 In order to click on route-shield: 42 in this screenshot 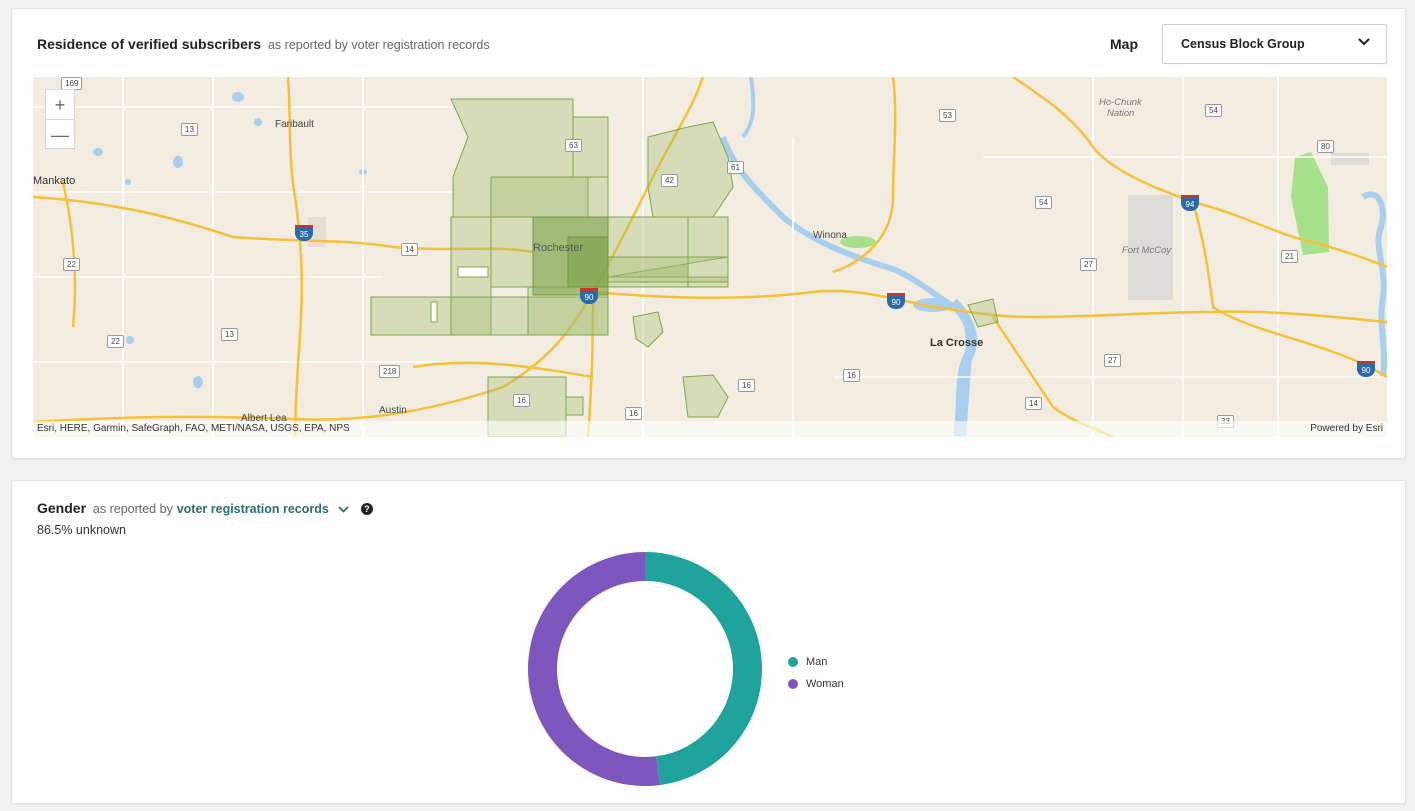, I will do `click(669, 180)`.